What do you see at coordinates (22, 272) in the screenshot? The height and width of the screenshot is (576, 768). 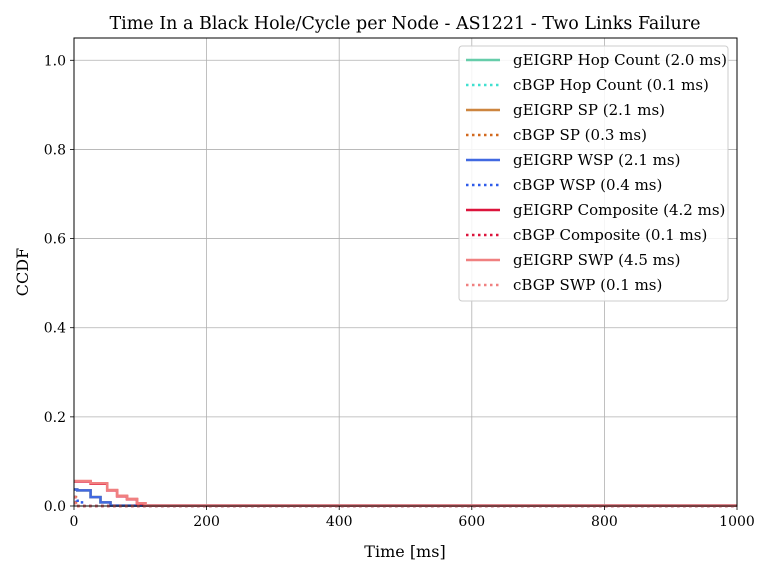 I see `y-axis-label: CCDF` at bounding box center [22, 272].